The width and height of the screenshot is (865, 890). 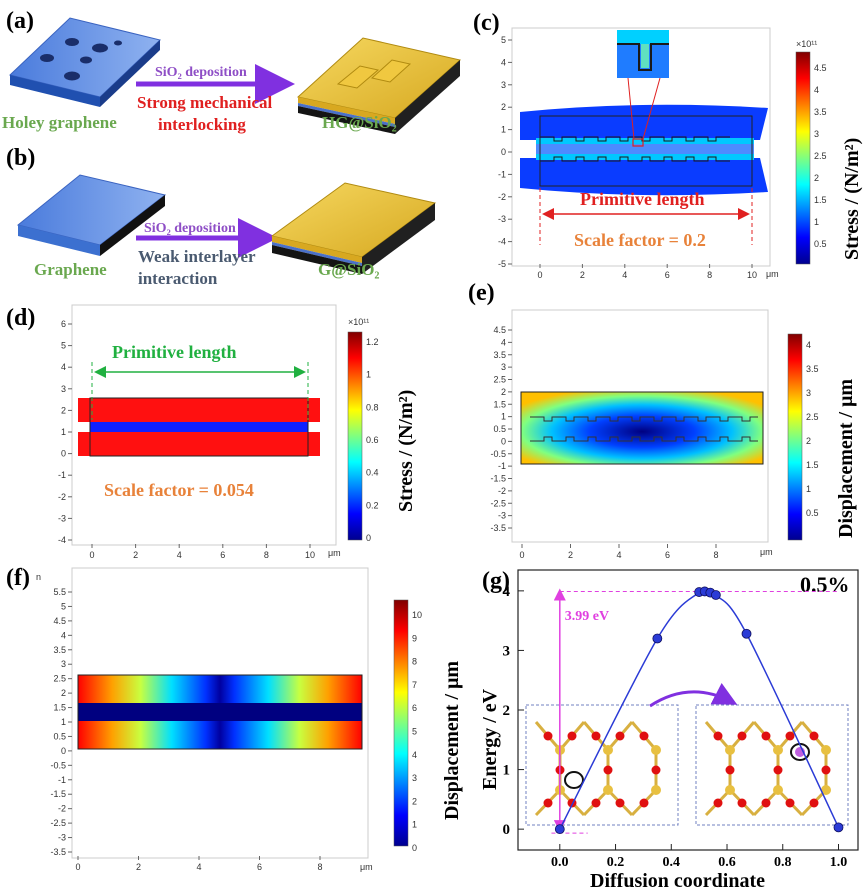 I want to click on final-structure-illustration, so click(x=772, y=765).